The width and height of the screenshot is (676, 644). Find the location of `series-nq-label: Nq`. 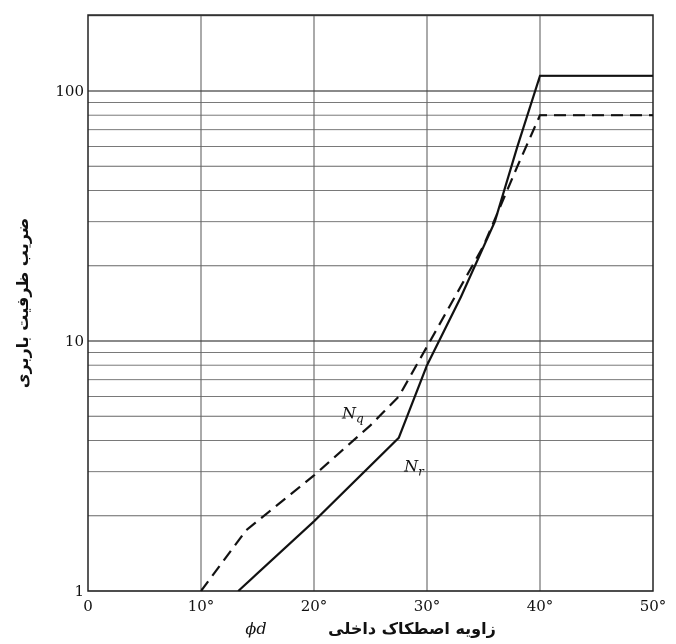

series-nq-label: Nq is located at coordinates (352, 414).